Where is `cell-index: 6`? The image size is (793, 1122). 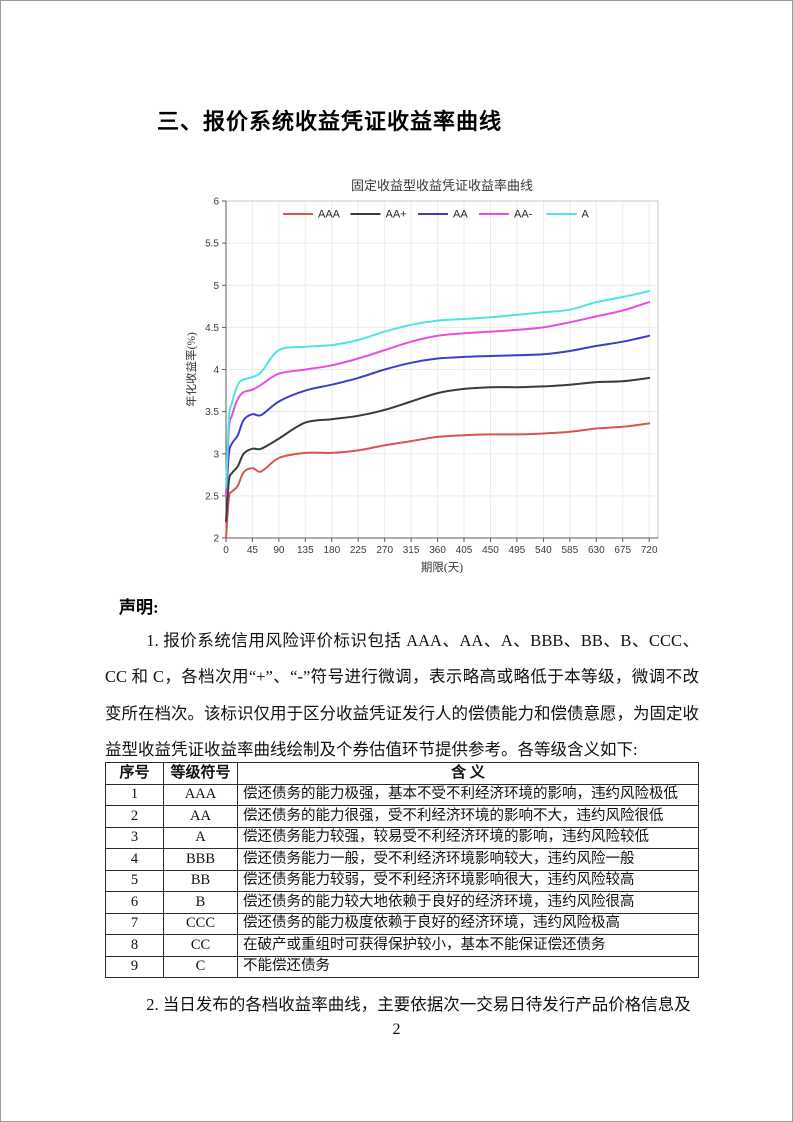 cell-index: 6 is located at coordinates (134, 902).